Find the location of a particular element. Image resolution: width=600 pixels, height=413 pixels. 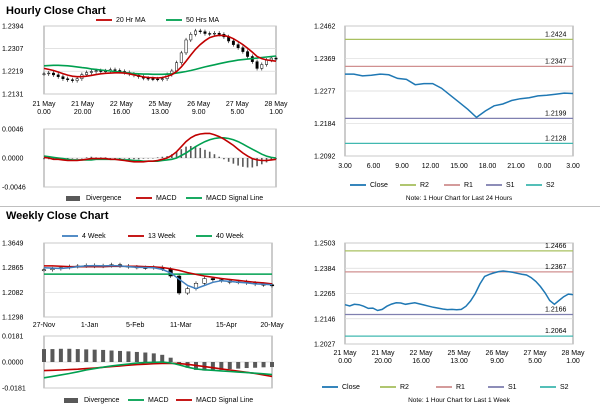

weekly-price-ytick-label: 1.3649 is located at coordinates (13, 244).